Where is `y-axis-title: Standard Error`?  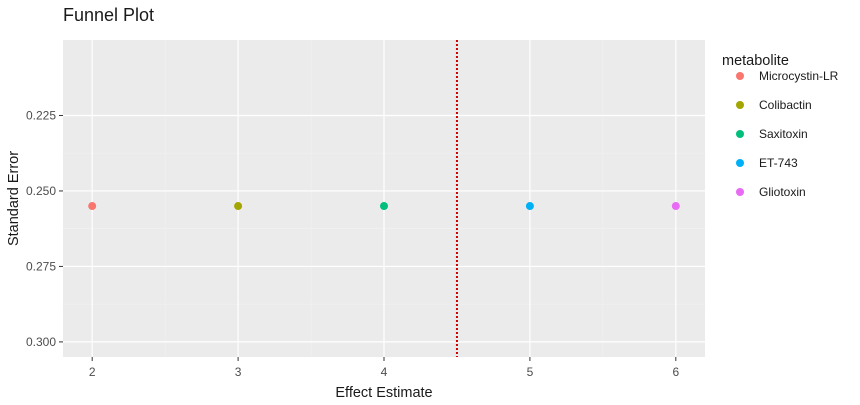 y-axis-title: Standard Error is located at coordinates (14, 198).